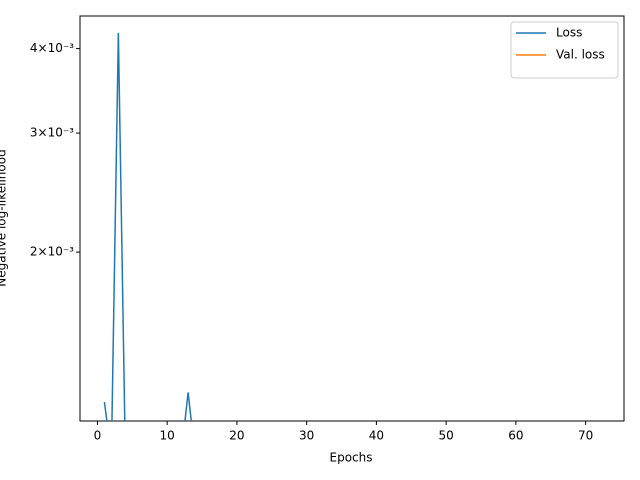 The width and height of the screenshot is (640, 480). I want to click on legend-label: Loss, so click(569, 33).